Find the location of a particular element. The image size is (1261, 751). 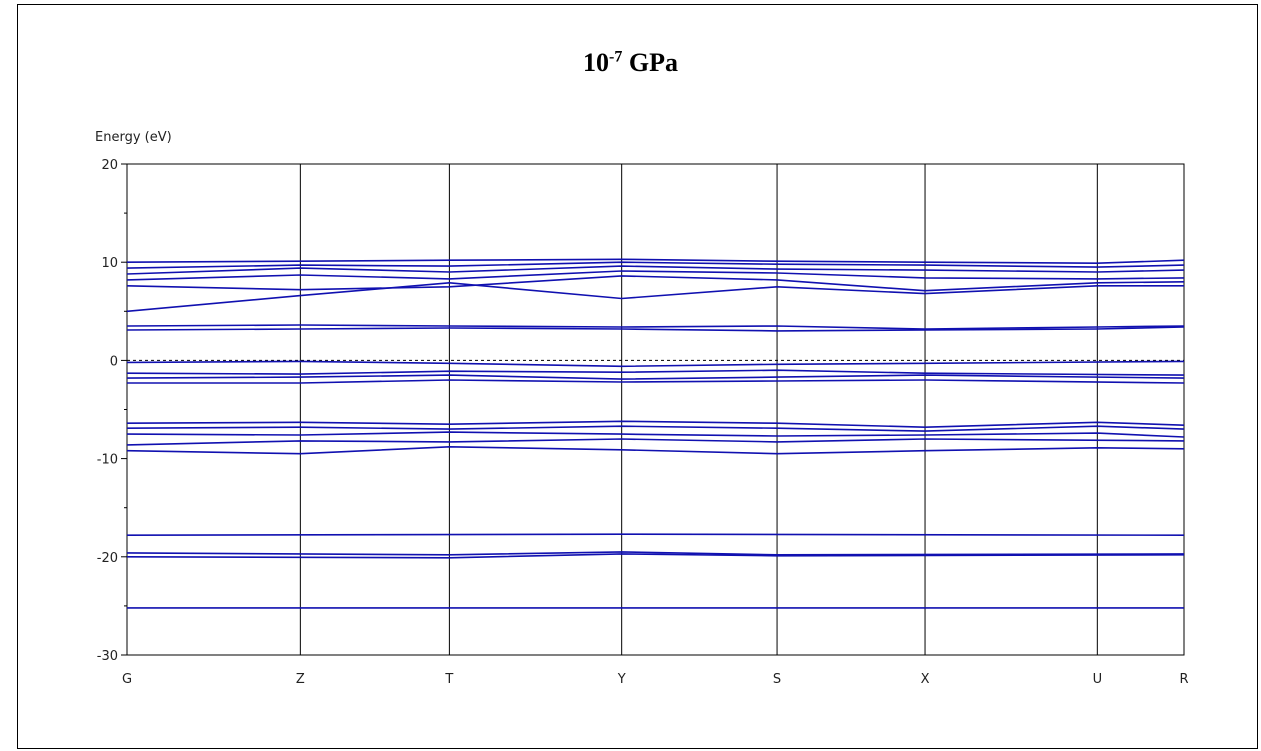

title-exponent: -7 is located at coordinates (616, 57).